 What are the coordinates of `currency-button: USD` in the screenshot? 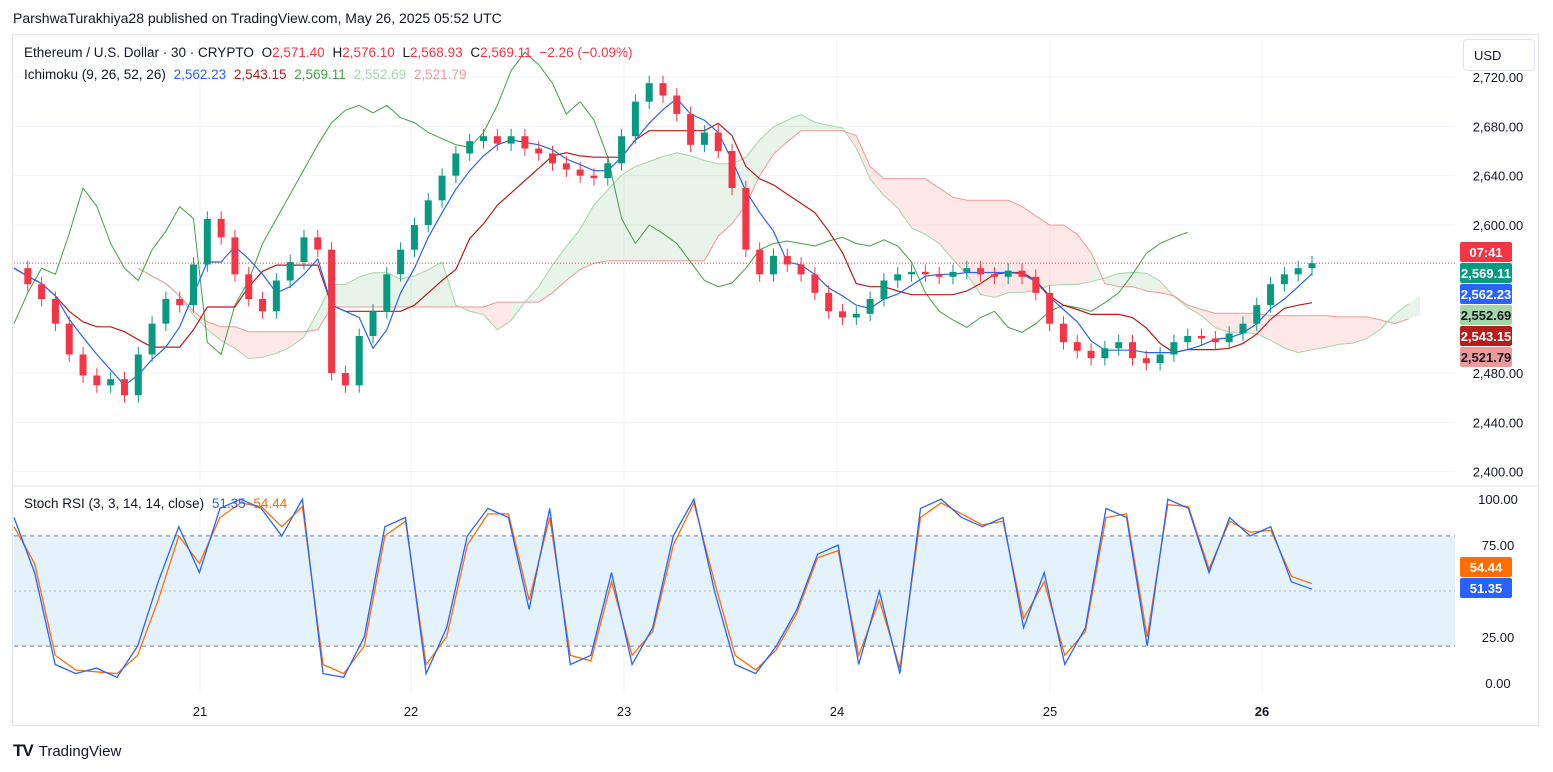 It's located at (1499, 55).